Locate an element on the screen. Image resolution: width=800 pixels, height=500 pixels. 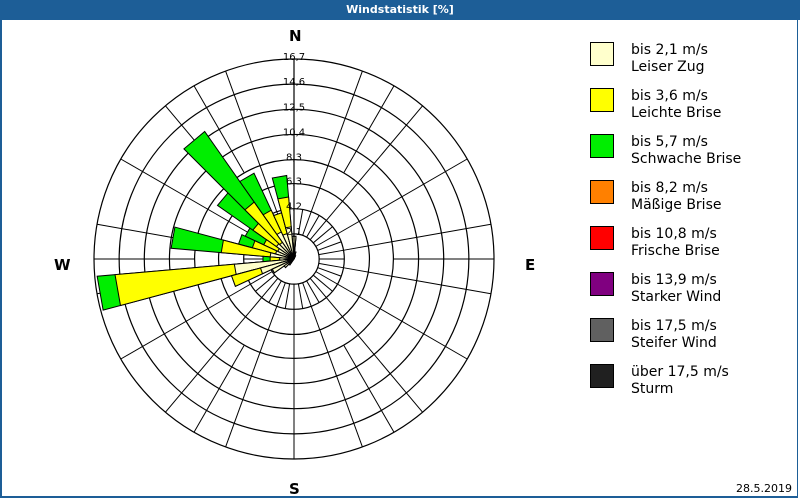
compass-north: N is located at coordinates (295, 36).